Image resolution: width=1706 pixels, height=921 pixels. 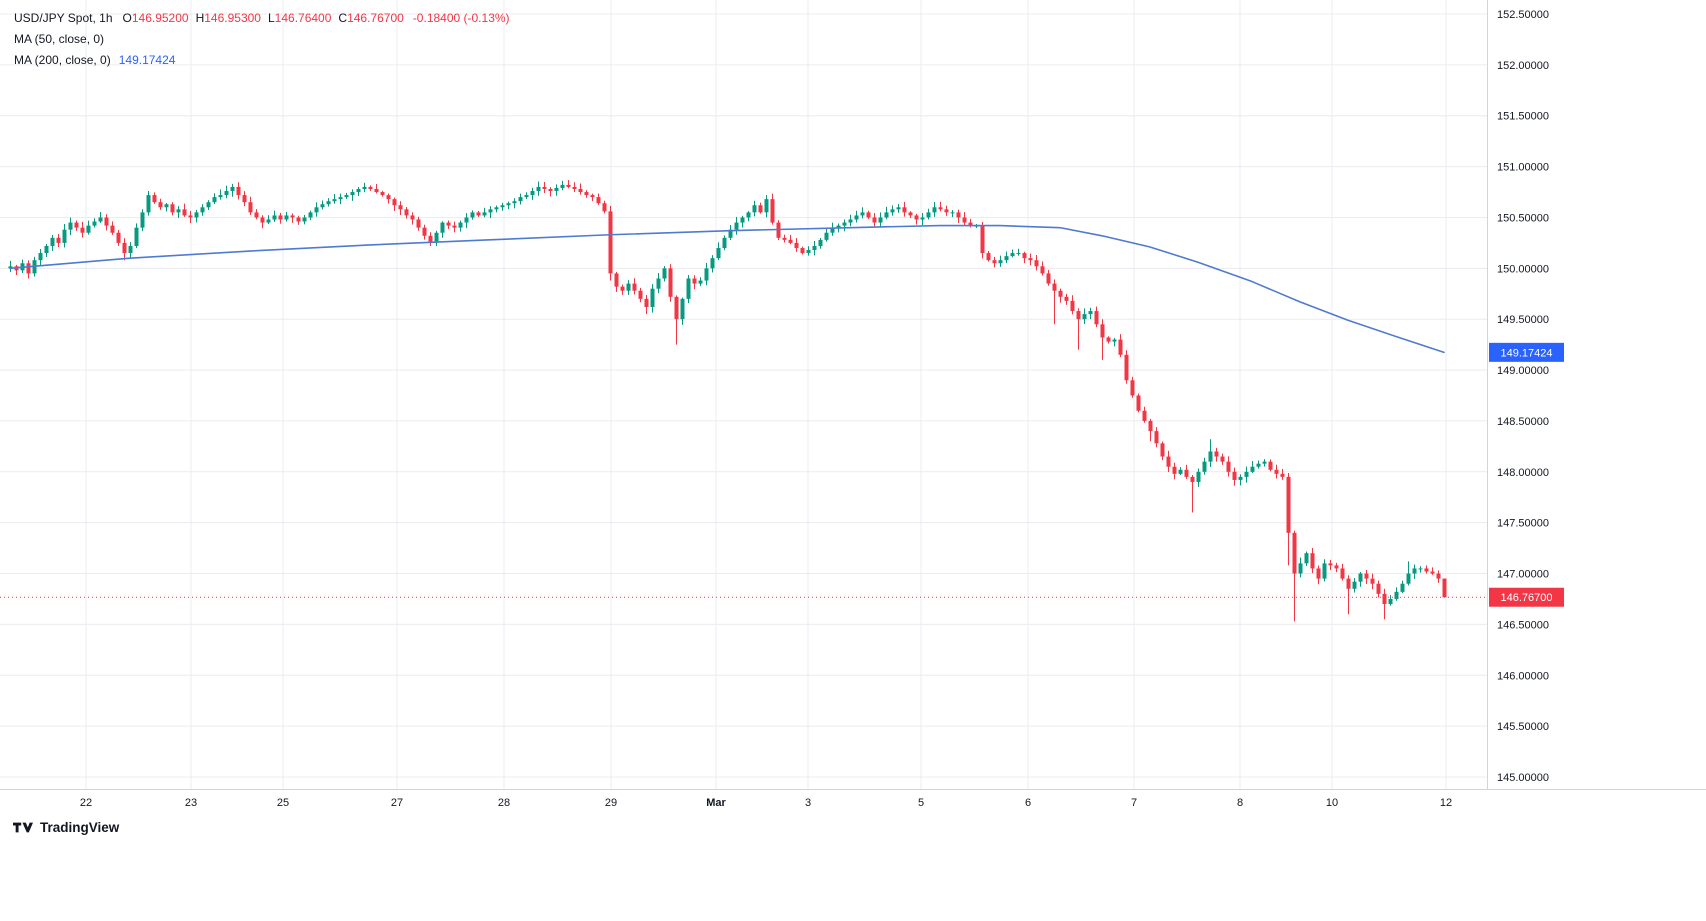 I want to click on last-price-badge: 146.76700, so click(x=1526, y=597).